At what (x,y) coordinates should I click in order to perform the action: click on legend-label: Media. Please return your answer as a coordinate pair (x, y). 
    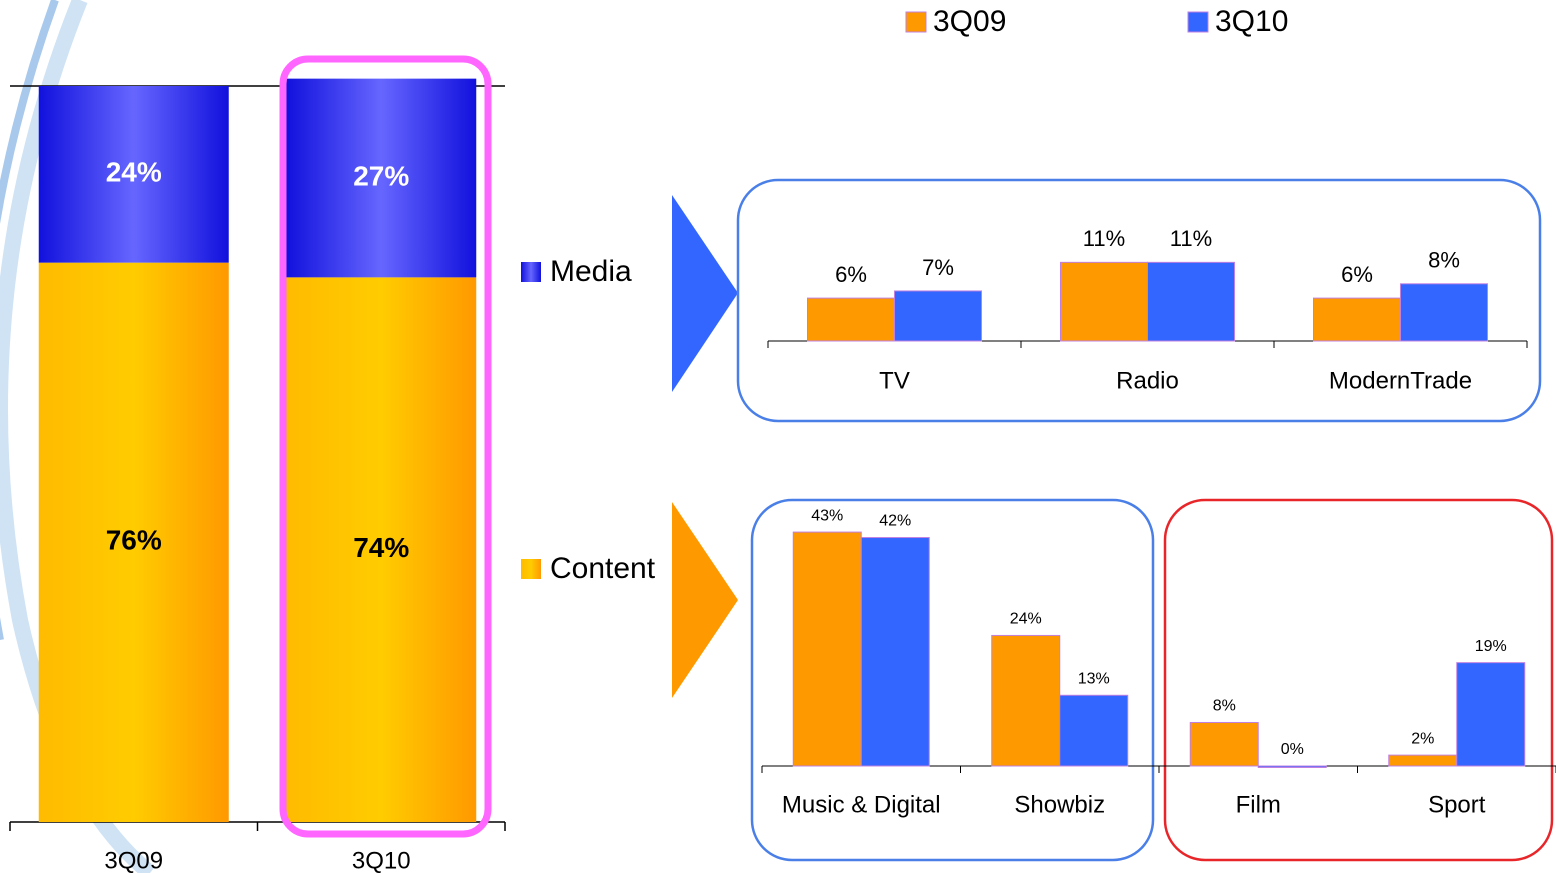
    Looking at the image, I should click on (591, 271).